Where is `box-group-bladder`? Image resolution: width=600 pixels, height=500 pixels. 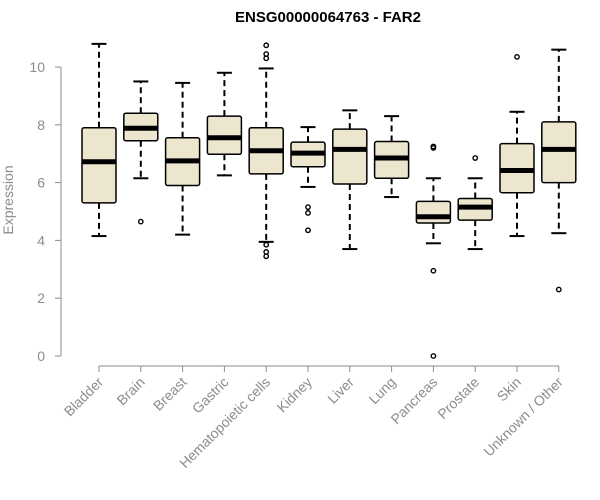
box-group-bladder is located at coordinates (99, 140).